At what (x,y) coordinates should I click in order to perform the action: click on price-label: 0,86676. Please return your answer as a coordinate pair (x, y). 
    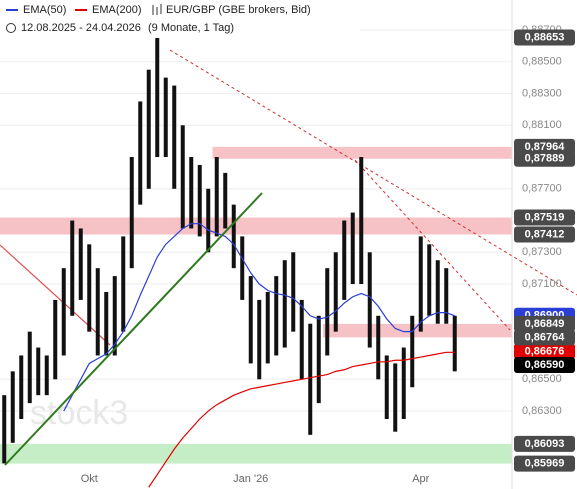
    Looking at the image, I should click on (545, 351).